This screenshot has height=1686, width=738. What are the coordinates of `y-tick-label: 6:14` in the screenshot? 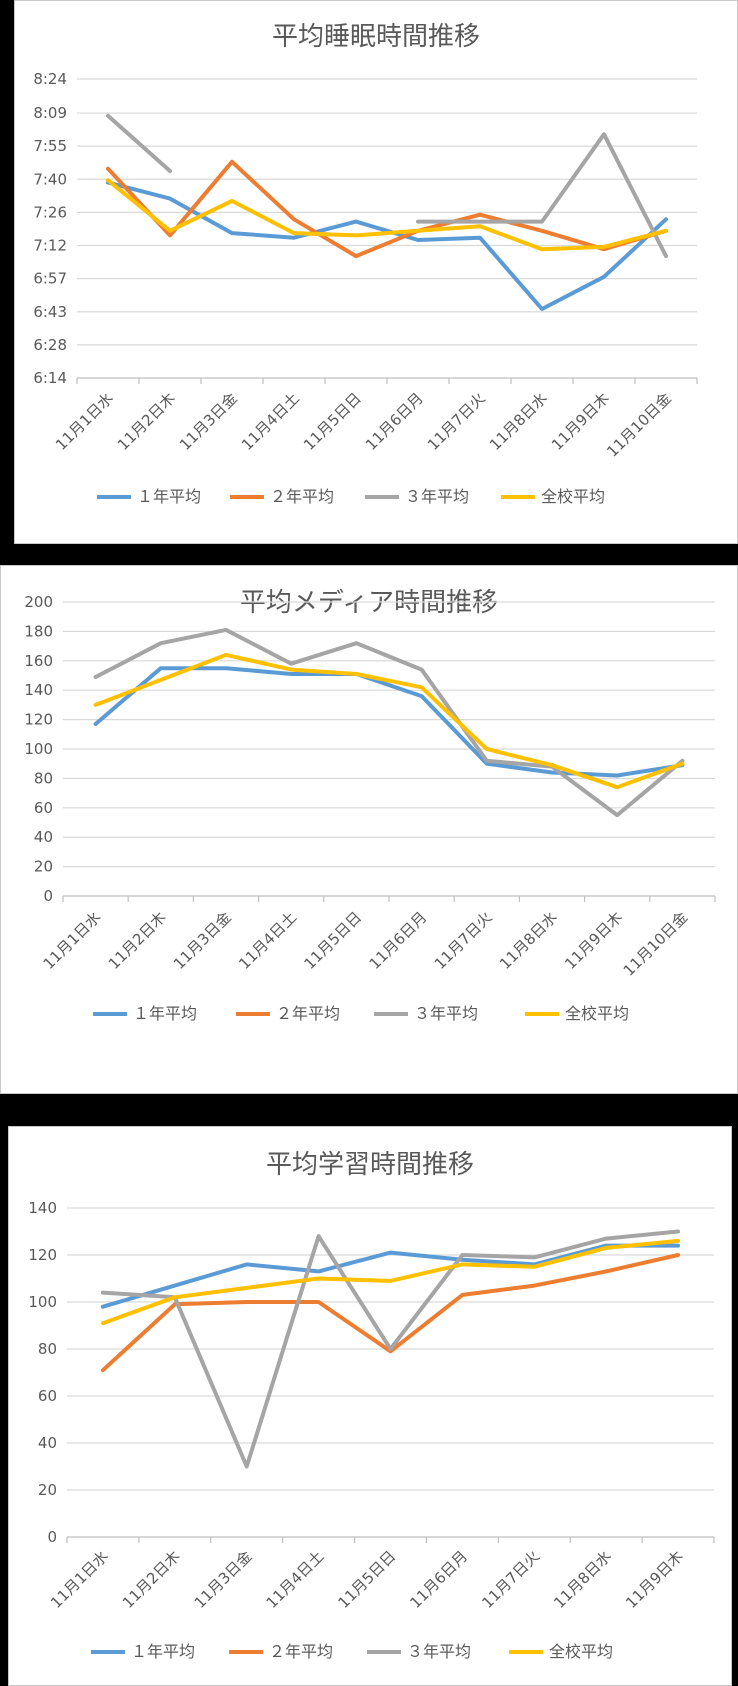 It's located at (50, 378).